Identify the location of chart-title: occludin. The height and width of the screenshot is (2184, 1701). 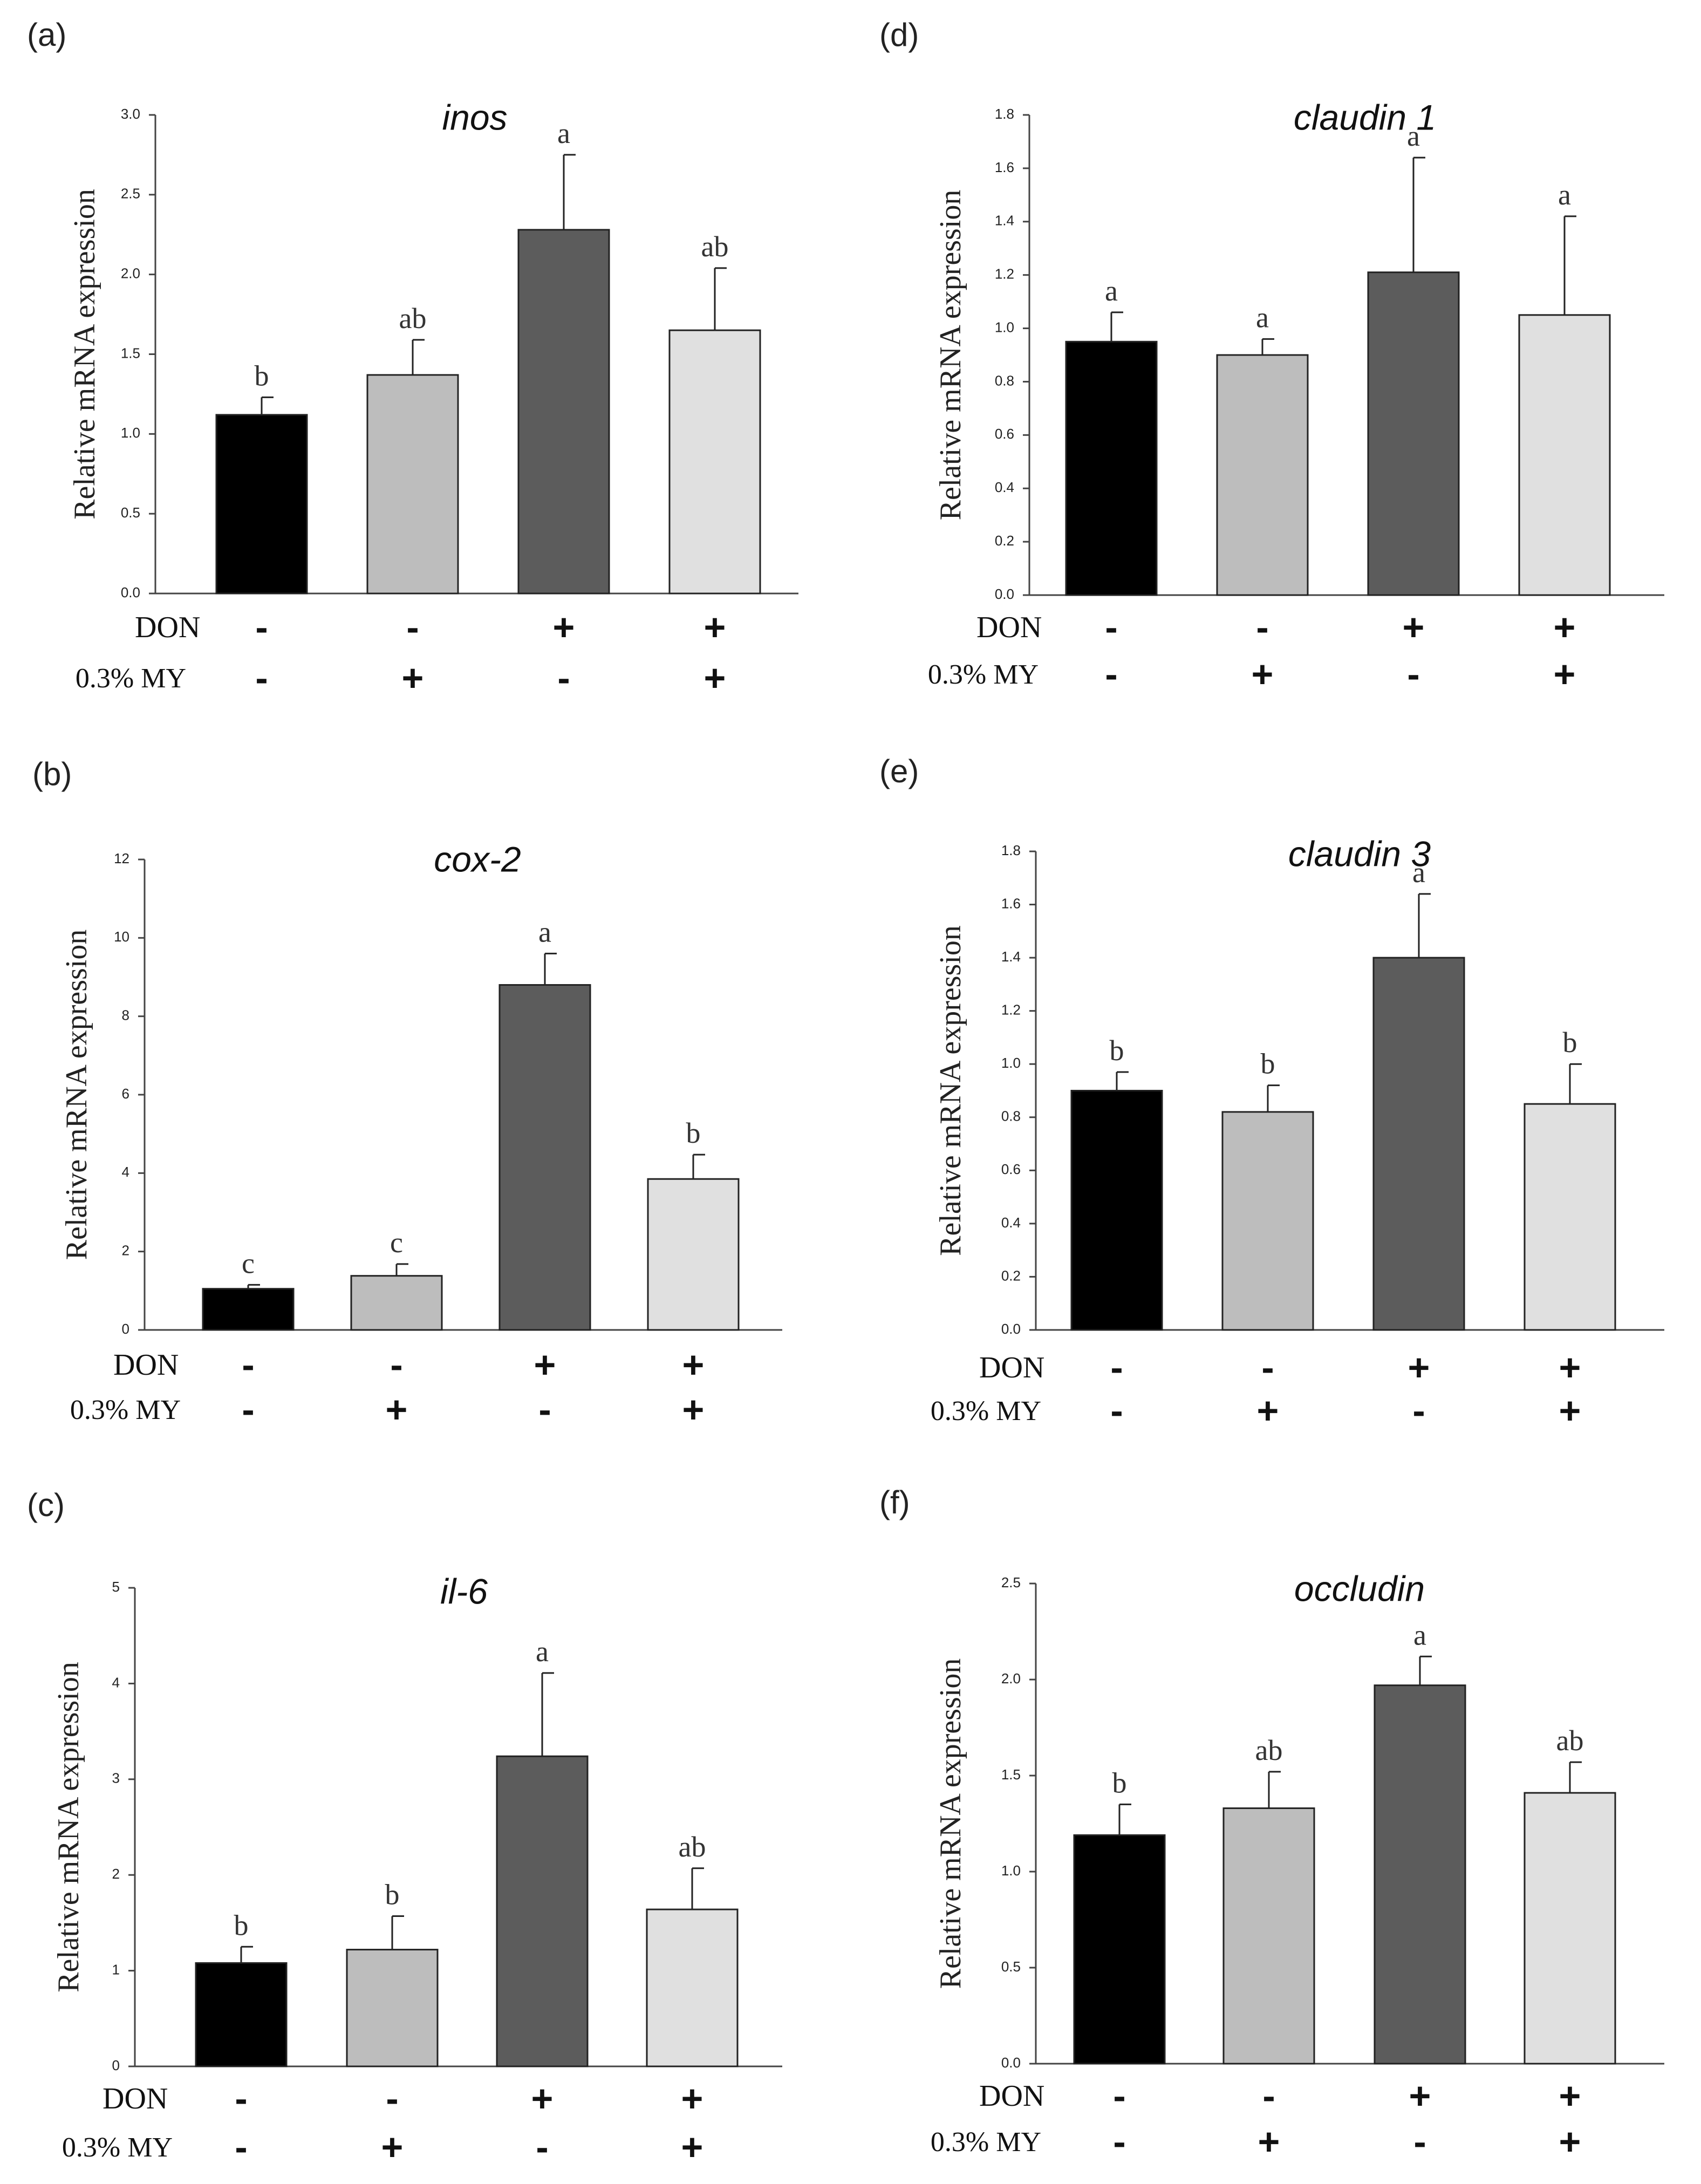
(1359, 1588).